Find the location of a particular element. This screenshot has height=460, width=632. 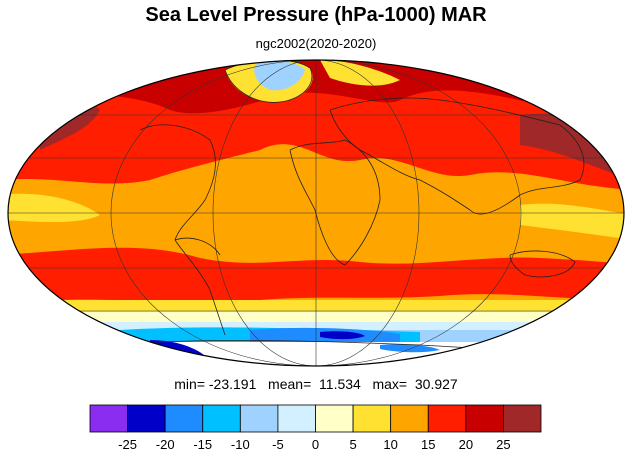

colorbar-tick-label: -10 is located at coordinates (240, 444).